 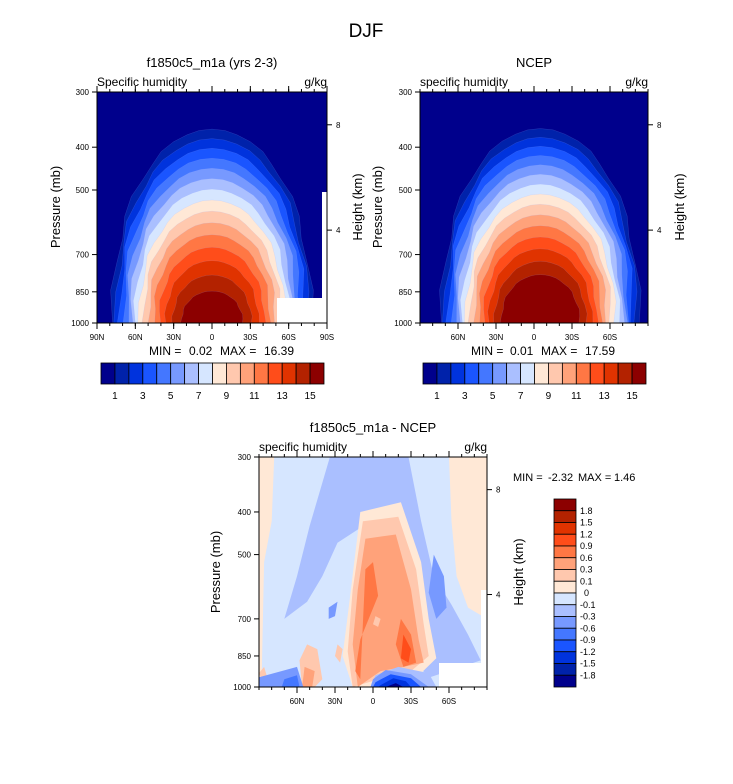 What do you see at coordinates (242, 687) in the screenshot?
I see `y-tick-label: 1000` at bounding box center [242, 687].